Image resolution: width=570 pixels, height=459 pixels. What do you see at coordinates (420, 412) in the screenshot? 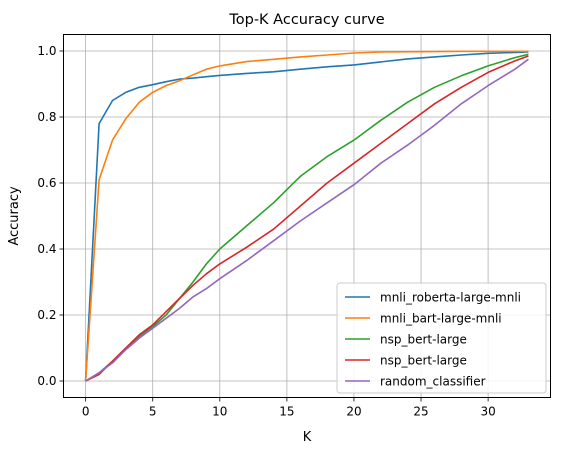
I see `x-tick-label: 25` at bounding box center [420, 412].